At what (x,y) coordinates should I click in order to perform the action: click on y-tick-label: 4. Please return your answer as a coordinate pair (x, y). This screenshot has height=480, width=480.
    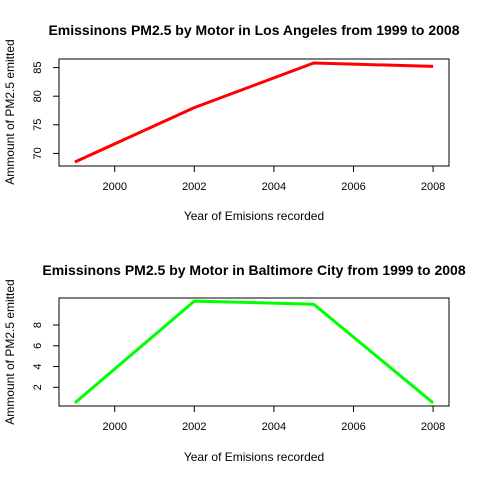
    Looking at the image, I should click on (38, 366).